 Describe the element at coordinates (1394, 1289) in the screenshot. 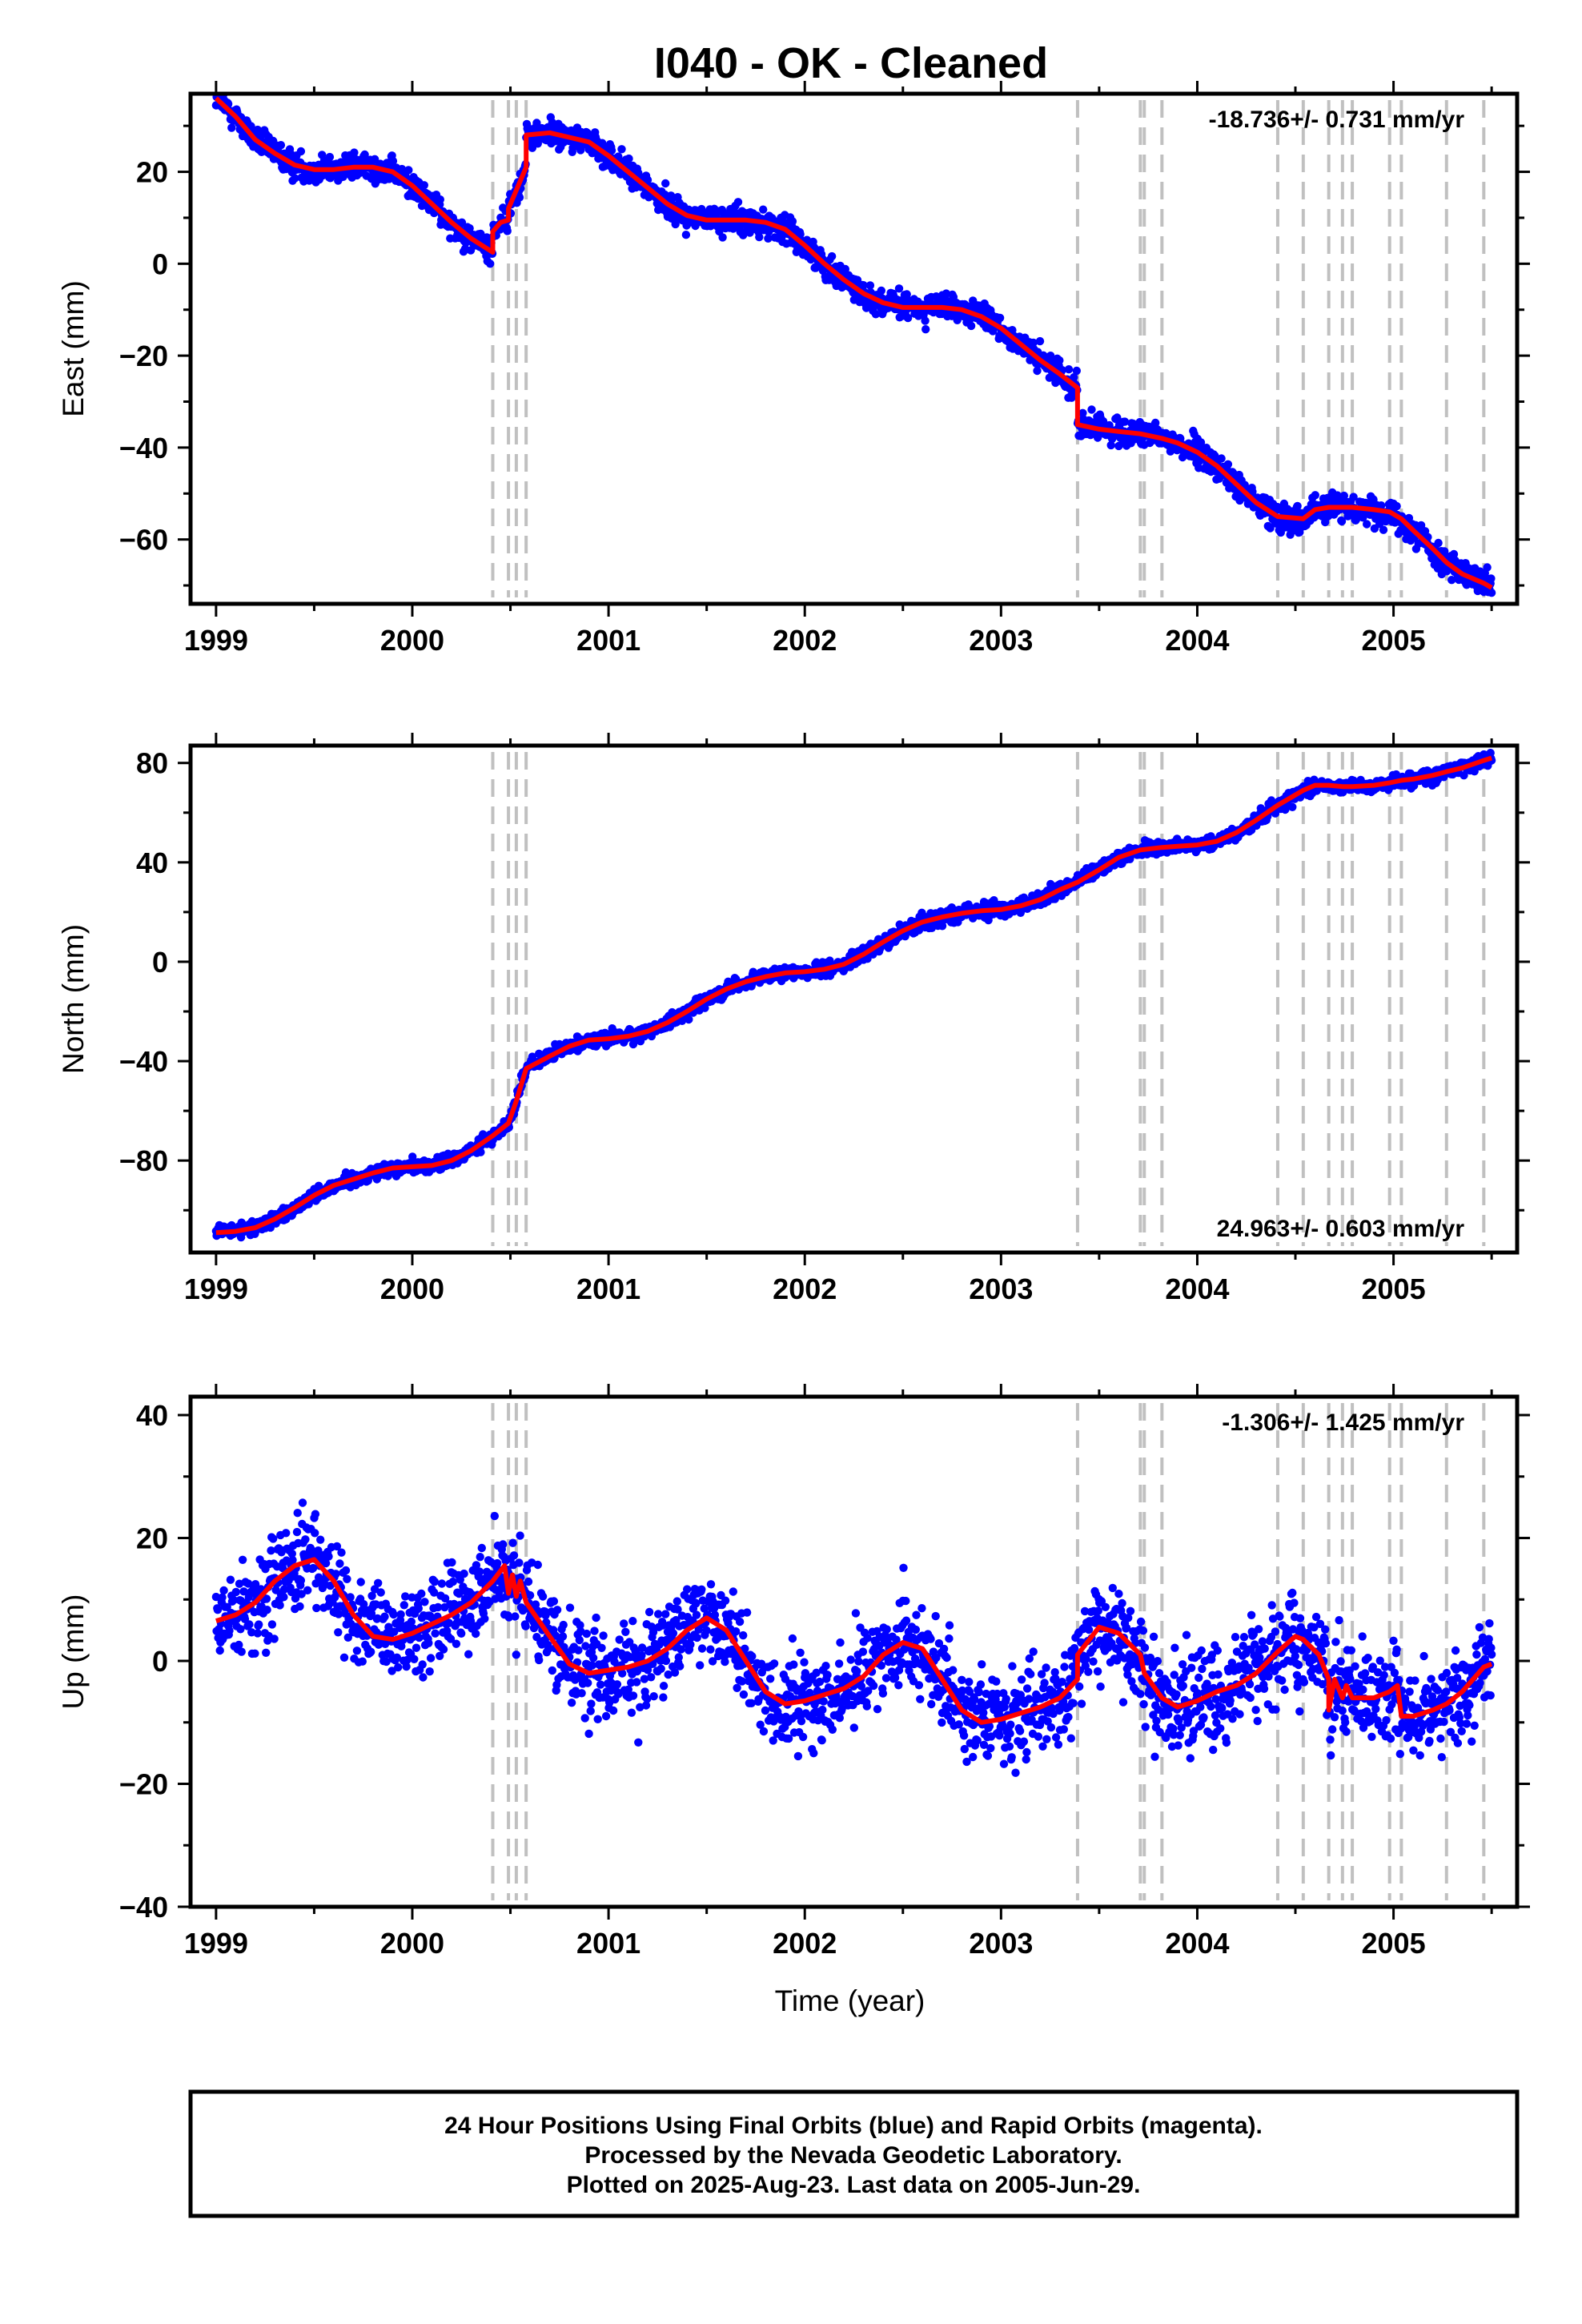

I see `x-tick-label: 2005` at that location.